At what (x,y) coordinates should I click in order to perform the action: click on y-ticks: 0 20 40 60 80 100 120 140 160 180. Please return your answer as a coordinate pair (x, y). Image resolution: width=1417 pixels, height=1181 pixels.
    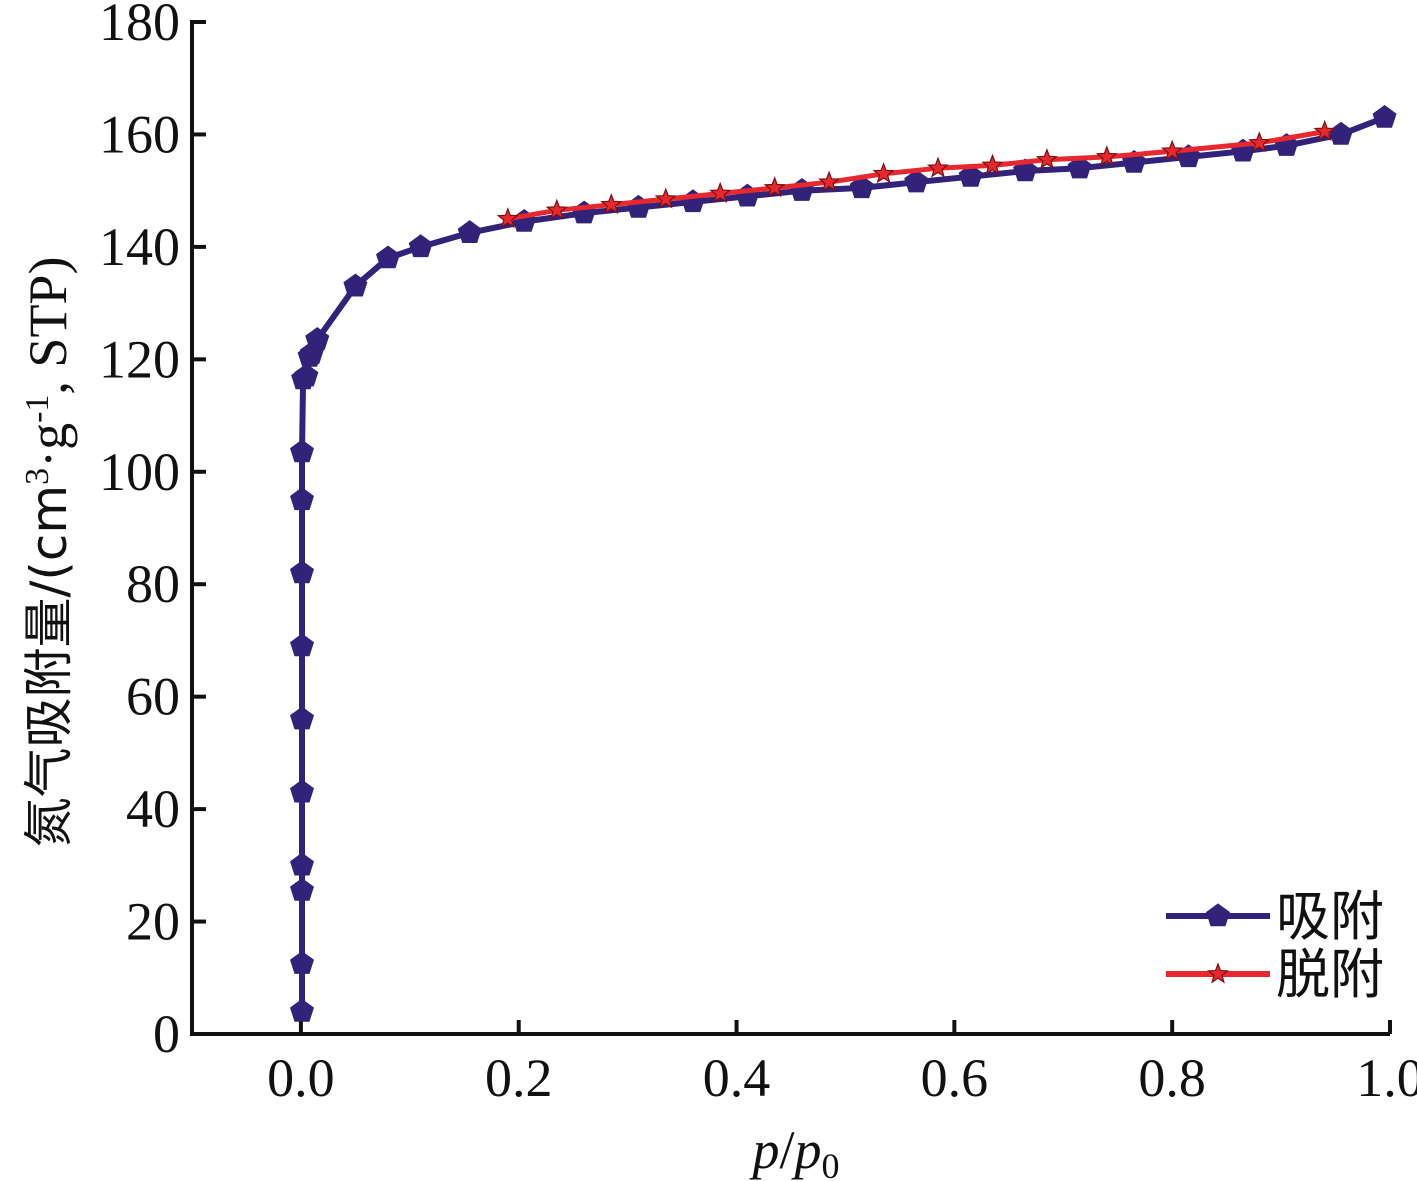
    Looking at the image, I should click on (152, 532).